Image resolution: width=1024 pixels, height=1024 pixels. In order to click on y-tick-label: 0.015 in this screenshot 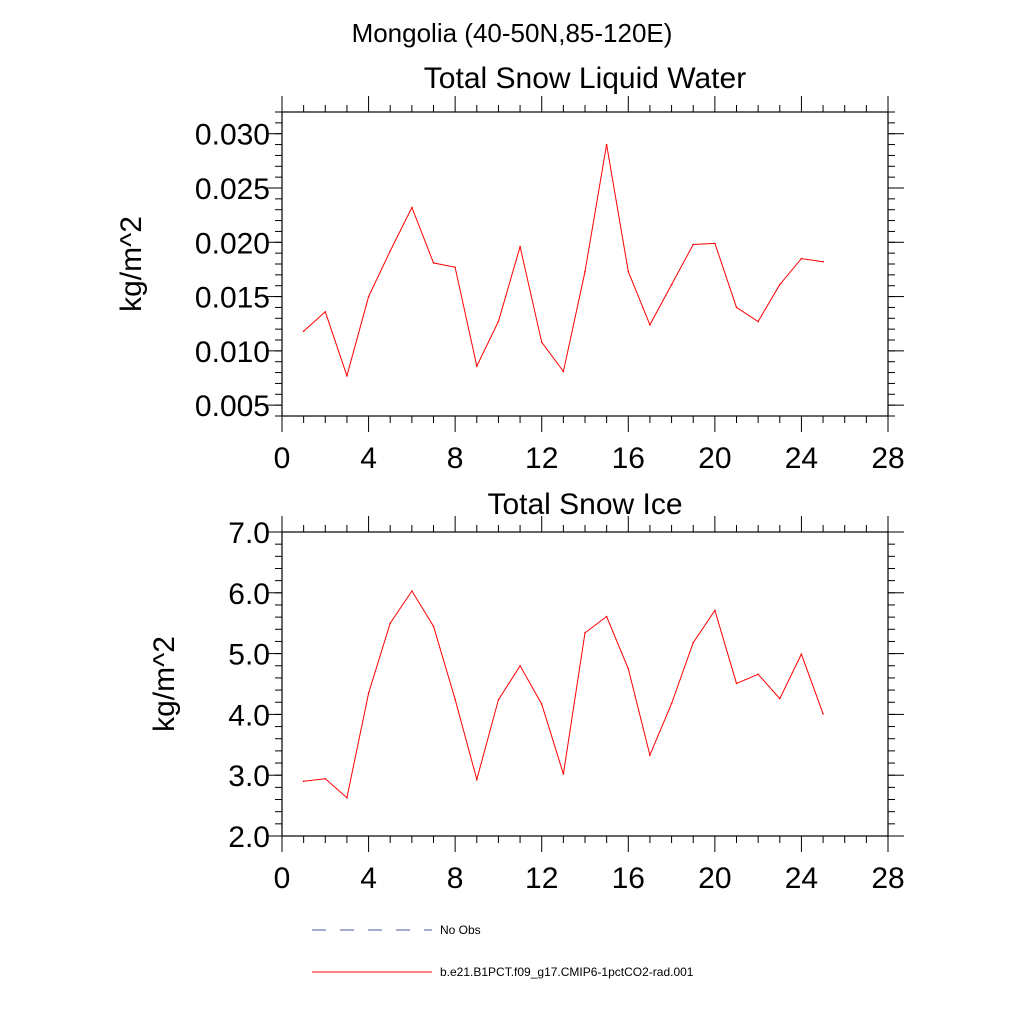, I will do `click(232, 298)`.